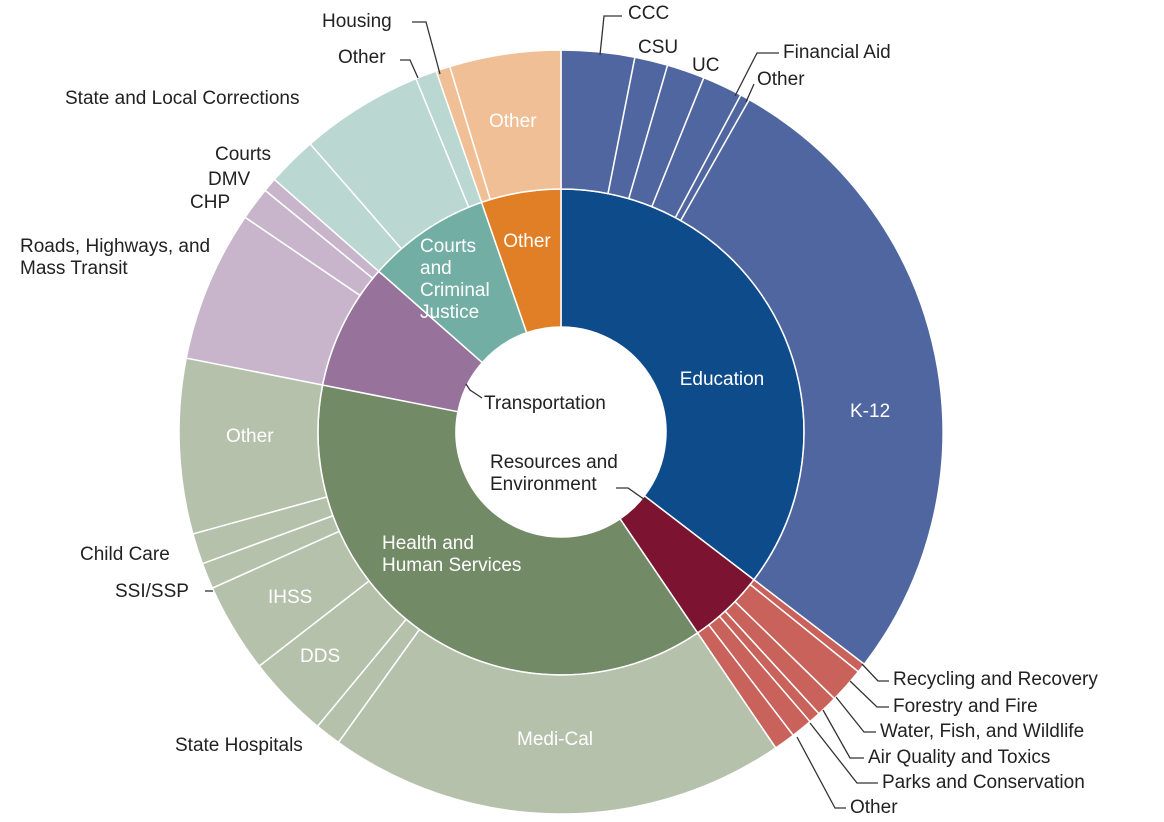 The image size is (1164, 822). Describe the element at coordinates (554, 473) in the screenshot. I see `segment-label: Resources and Environment` at that location.